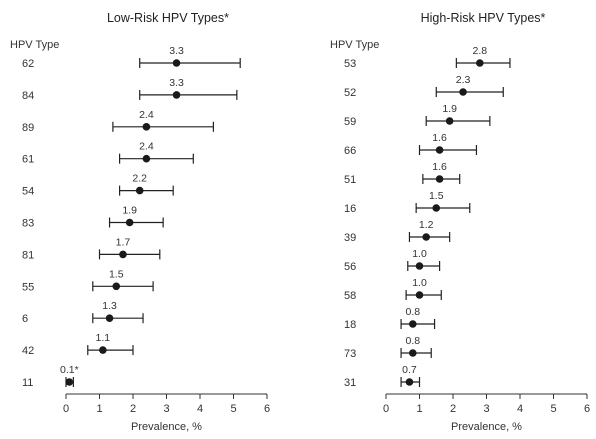  I want to click on value-label: 1.1, so click(103, 338).